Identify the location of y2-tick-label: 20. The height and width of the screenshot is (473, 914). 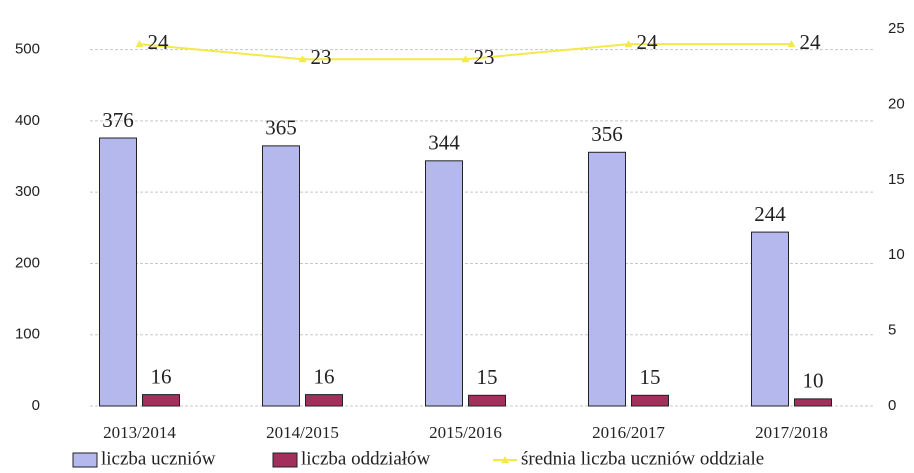
(896, 103).